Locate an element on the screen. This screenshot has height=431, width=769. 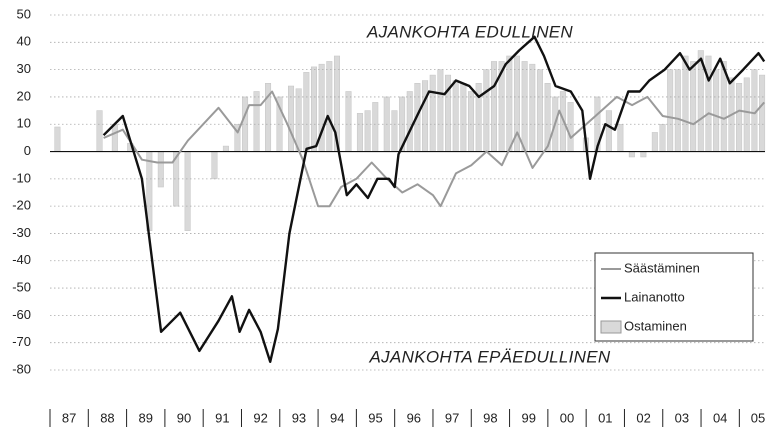
x-tick-label: 99 is located at coordinates (528, 417).